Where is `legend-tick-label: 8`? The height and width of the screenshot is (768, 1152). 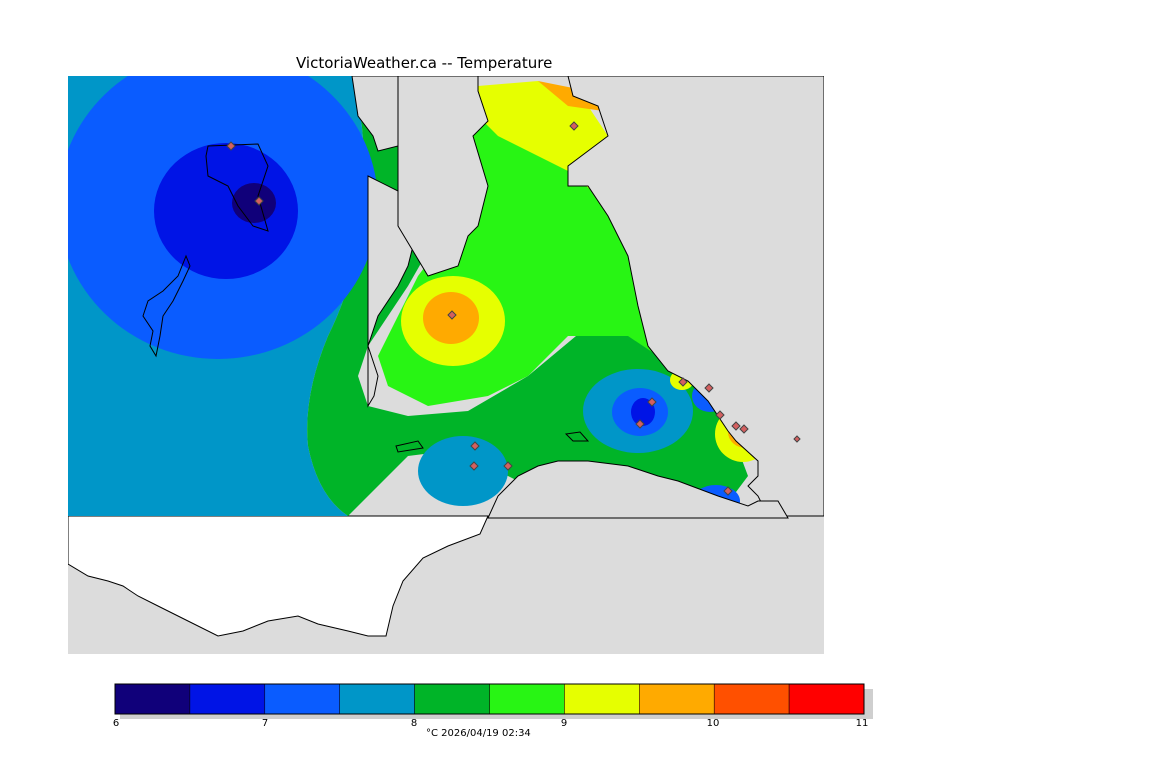 legend-tick-label: 8 is located at coordinates (414, 723).